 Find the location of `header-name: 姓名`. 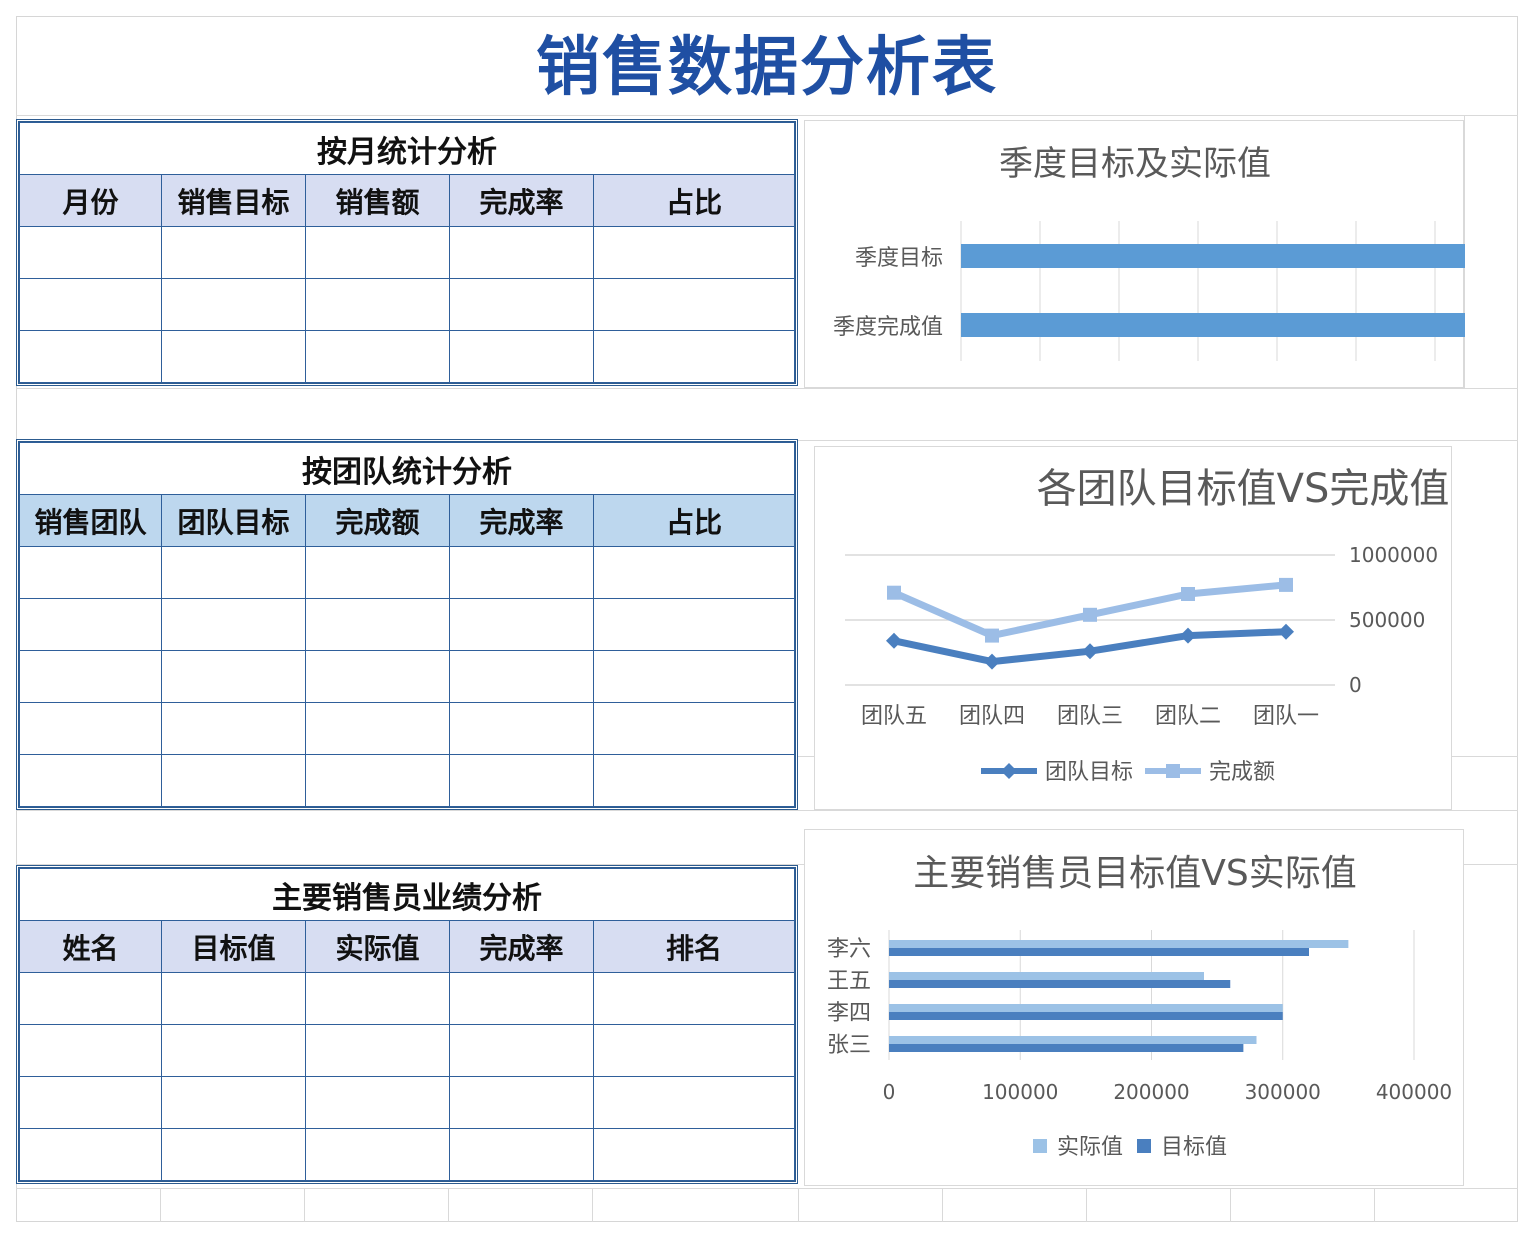

header-name: 姓名 is located at coordinates (90, 946).